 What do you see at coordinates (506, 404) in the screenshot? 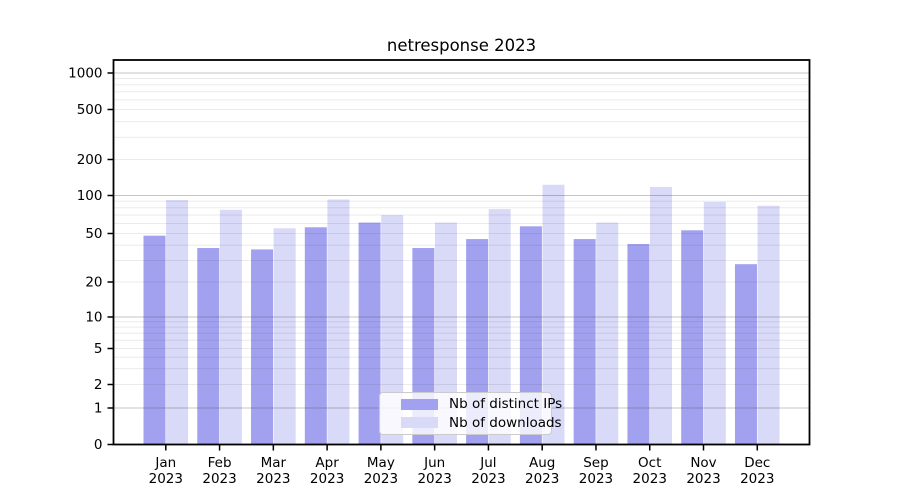
I see `legend-label-distinct-ips: Nb of distinct IPs` at bounding box center [506, 404].